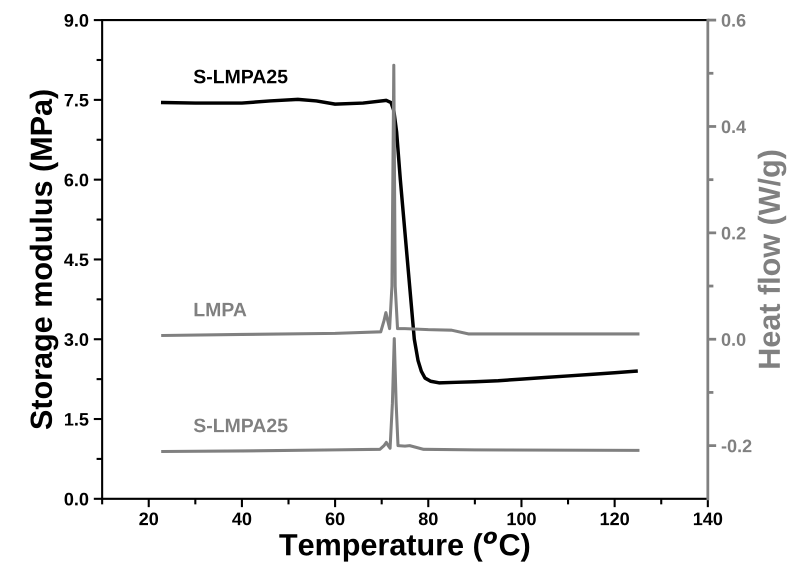  I want to click on y2-tick-label: -0.2, so click(737, 446).